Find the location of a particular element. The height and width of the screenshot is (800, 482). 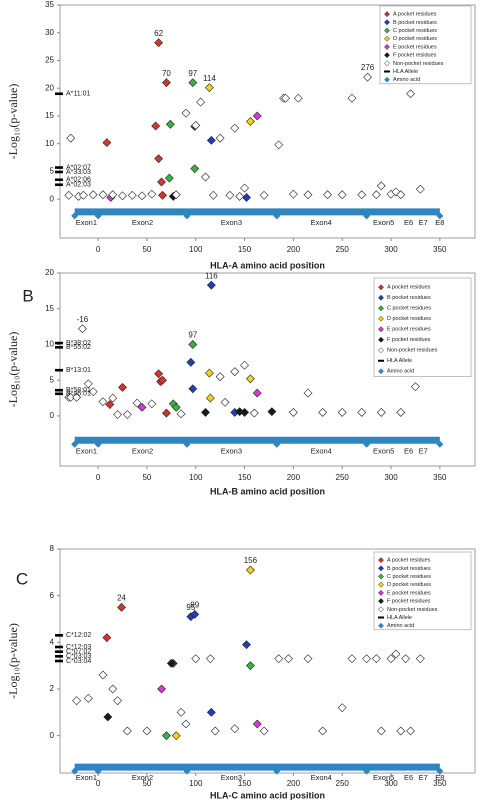

panel-label: B is located at coordinates (27, 295).